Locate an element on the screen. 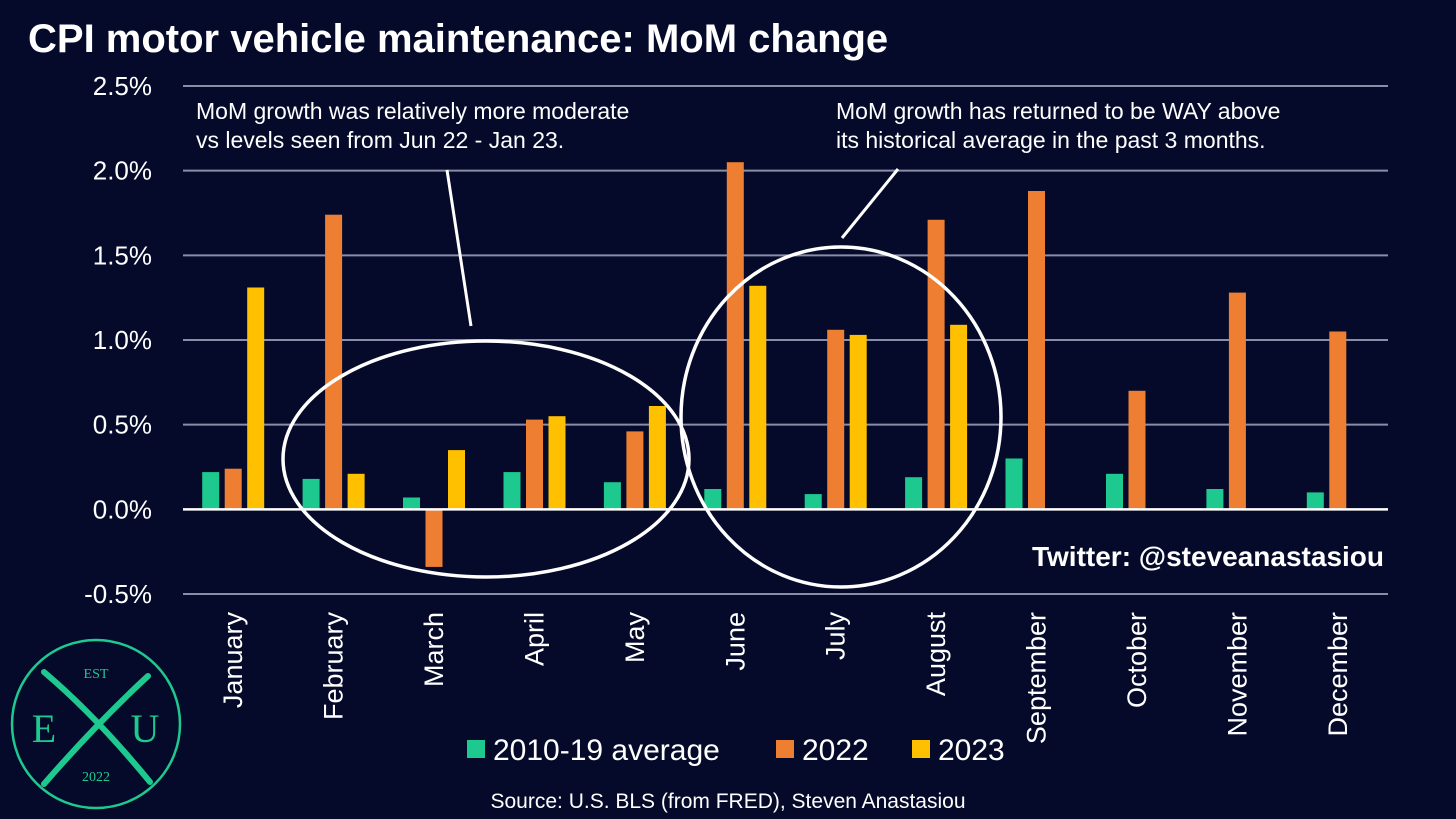 The width and height of the screenshot is (1456, 819). legend-label-2023: 2023 is located at coordinates (971, 750).